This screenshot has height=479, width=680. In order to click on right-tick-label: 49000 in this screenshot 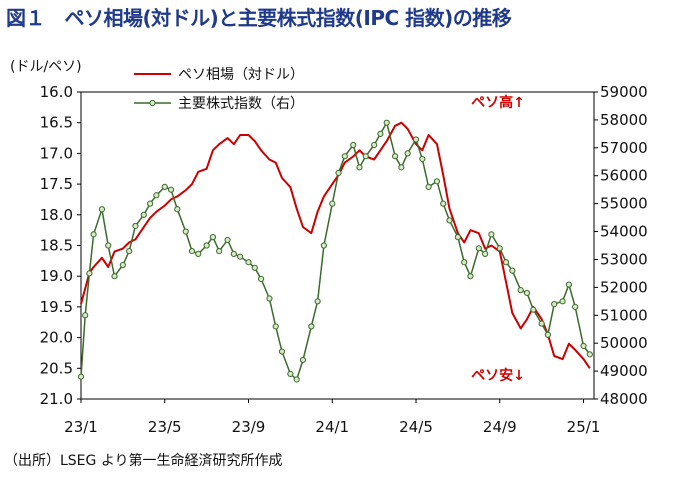, I will do `click(624, 371)`.